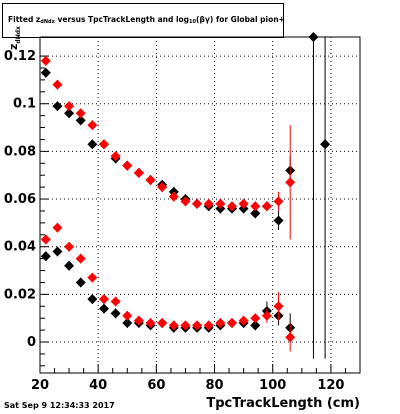 The width and height of the screenshot is (400, 414). What do you see at coordinates (26, 208) in the screenshot?
I see `y-axis-ticks: 0 0.02 0.04 0.06 0.08 0.1 0.12` at bounding box center [26, 208].